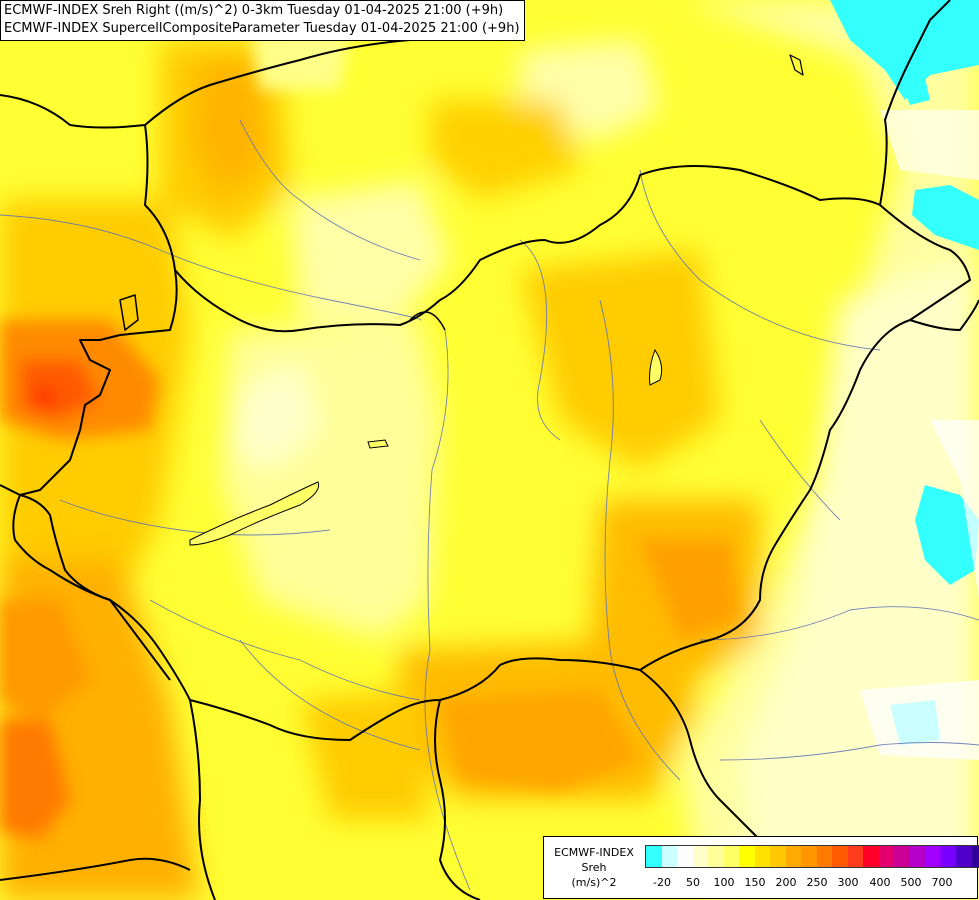 Image resolution: width=979 pixels, height=900 pixels. What do you see at coordinates (594, 882) in the screenshot?
I see `legend-unit: (m/s)^2` at bounding box center [594, 882].